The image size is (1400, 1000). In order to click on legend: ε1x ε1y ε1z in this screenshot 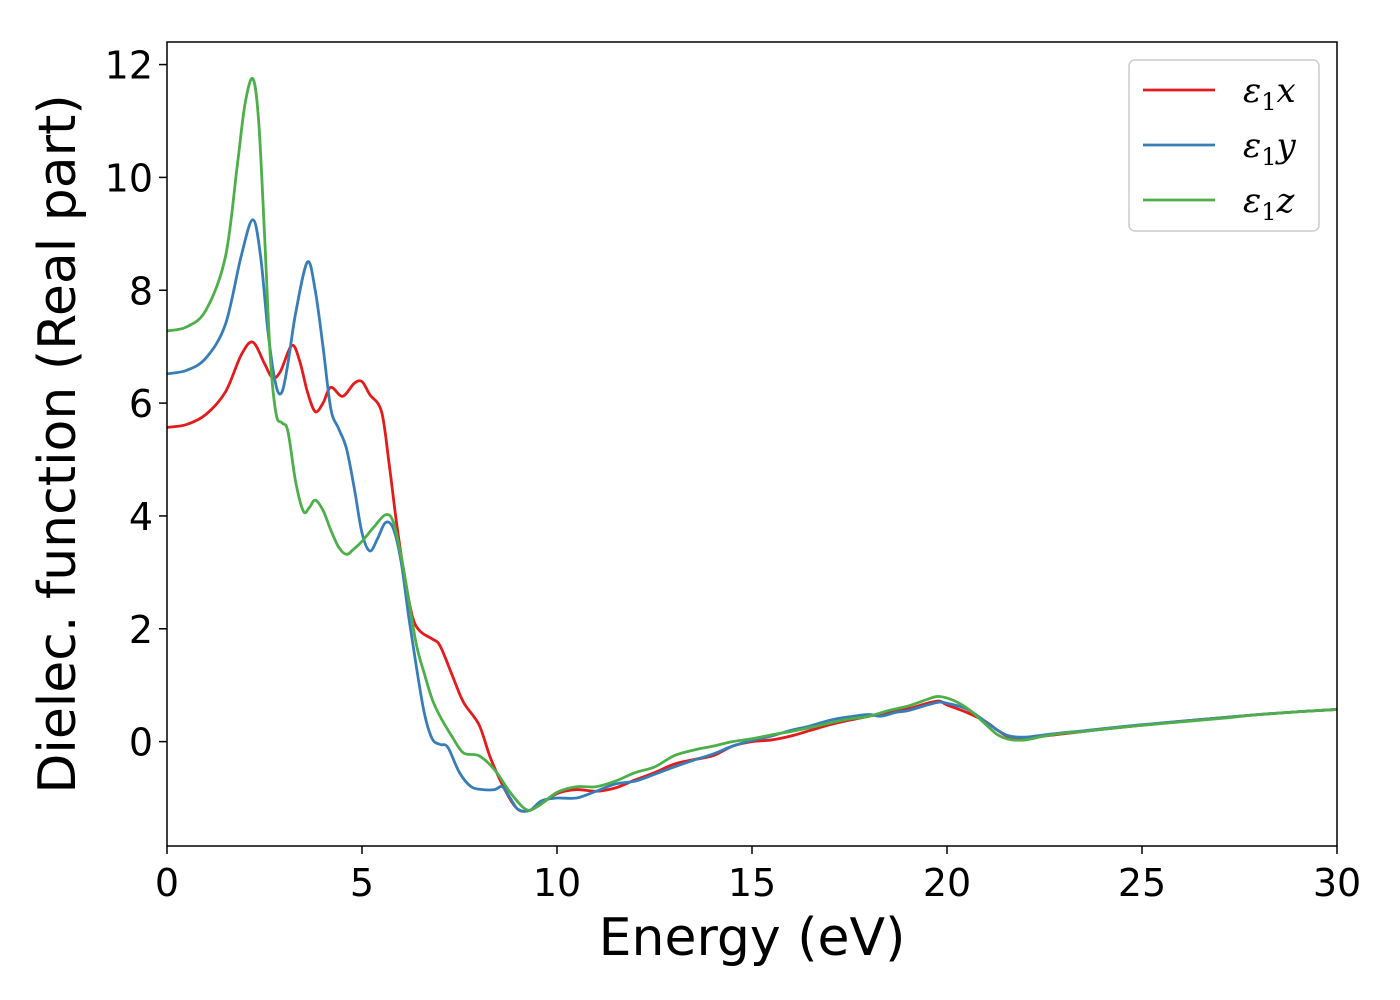, I will do `click(1224, 145)`.